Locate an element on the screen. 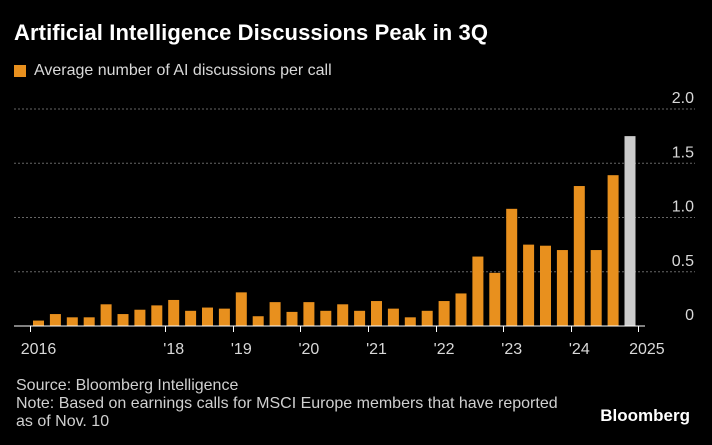  x-tick-label: '20 is located at coordinates (308, 349).